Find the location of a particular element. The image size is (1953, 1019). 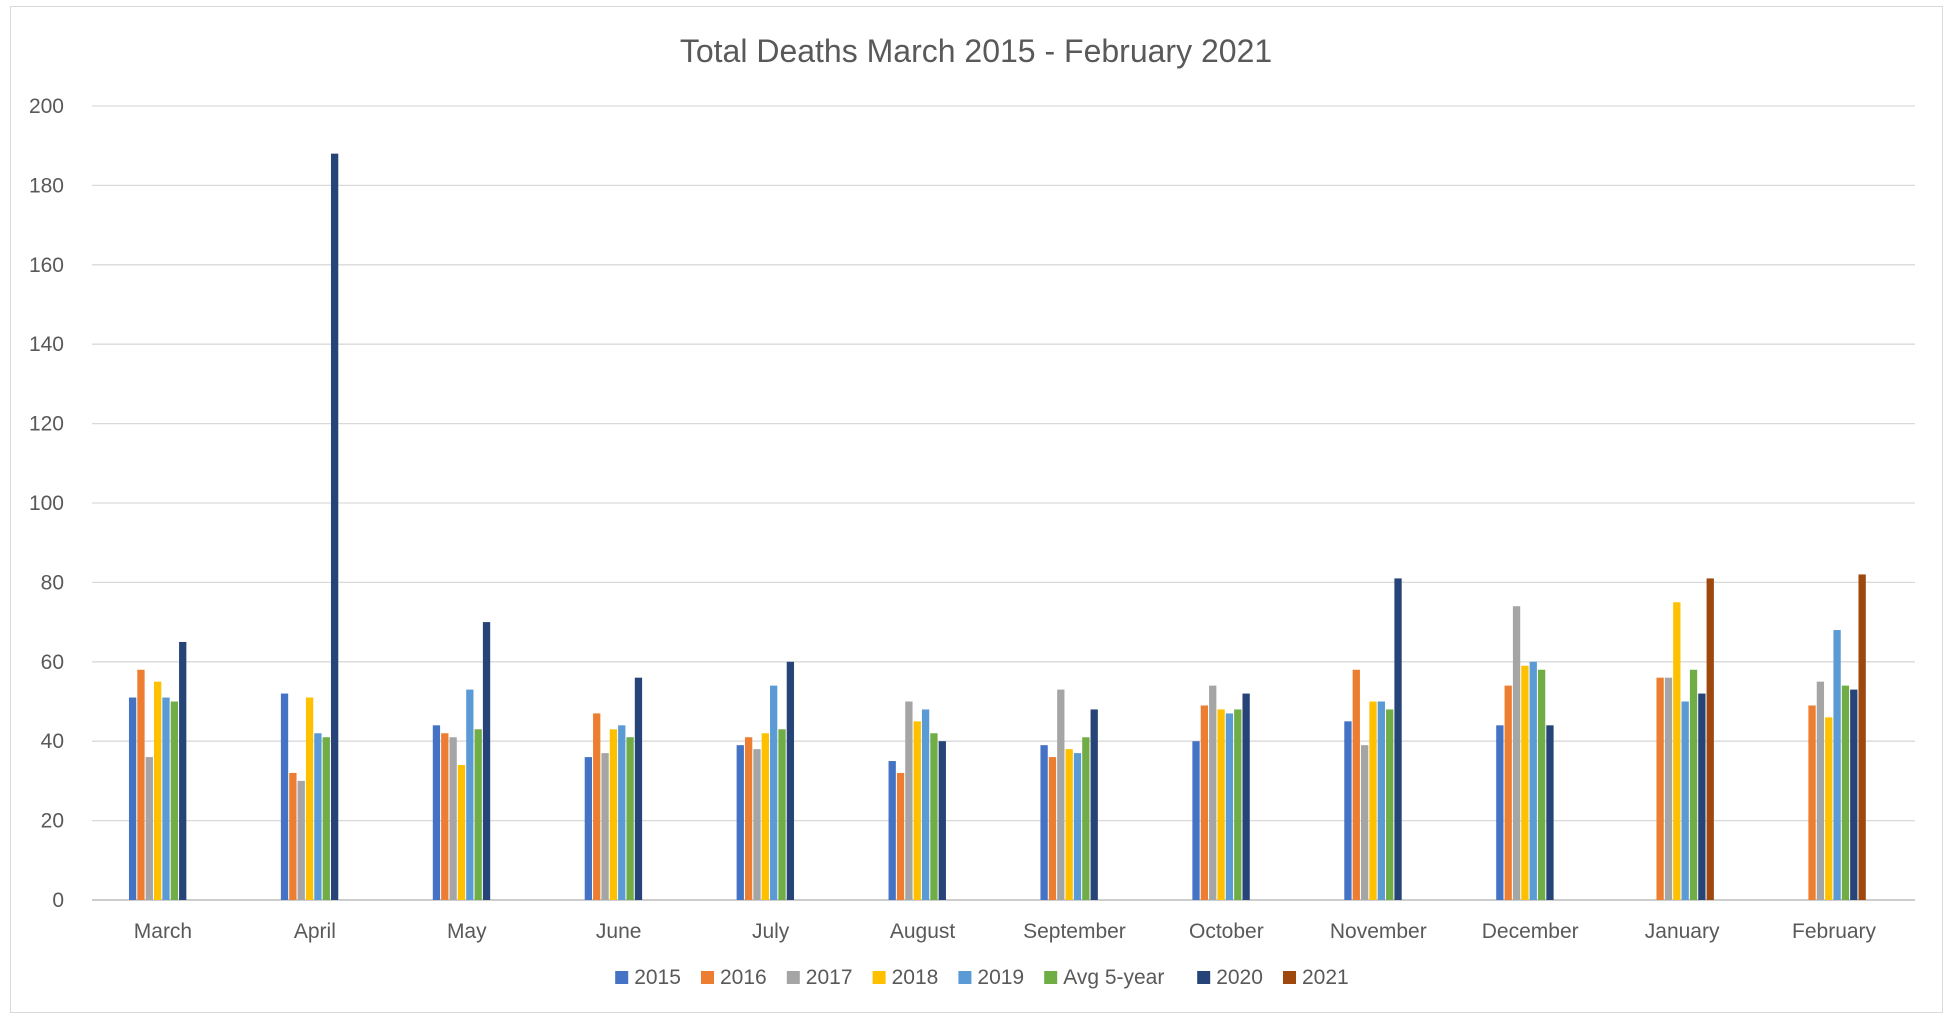

x-tick-label: May is located at coordinates (467, 931).